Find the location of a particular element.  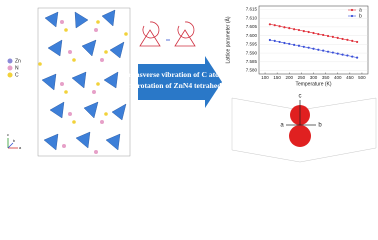

x-axis-label: Temperature (K) is located at coordinates (313, 84).